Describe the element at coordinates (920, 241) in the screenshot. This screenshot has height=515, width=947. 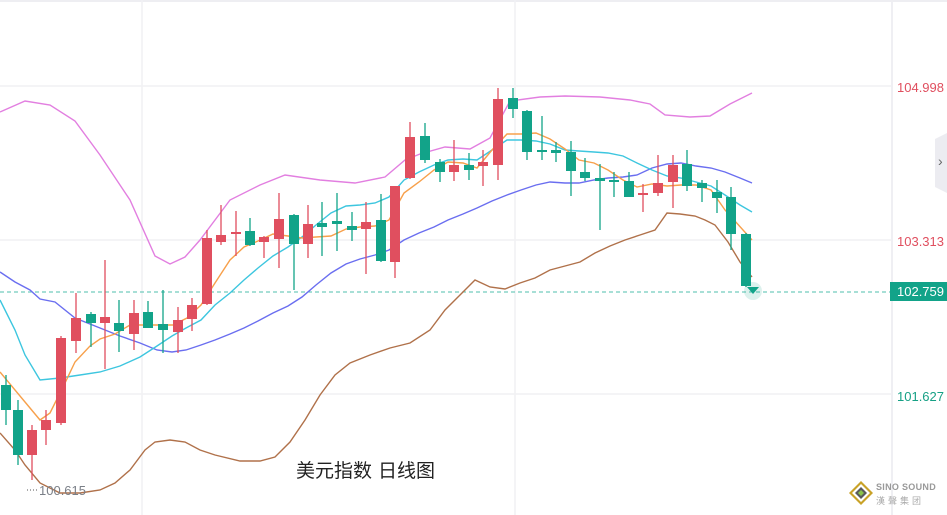
I see `y-axis-label-mid: 103.313` at that location.